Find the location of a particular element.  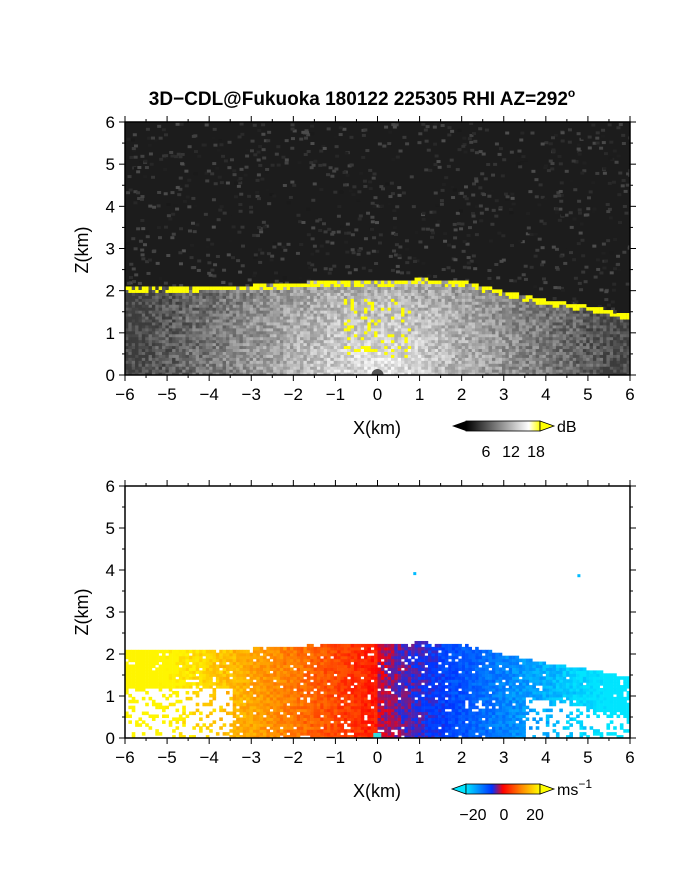

velocity-x-tick-label: 3 is located at coordinates (503, 757).